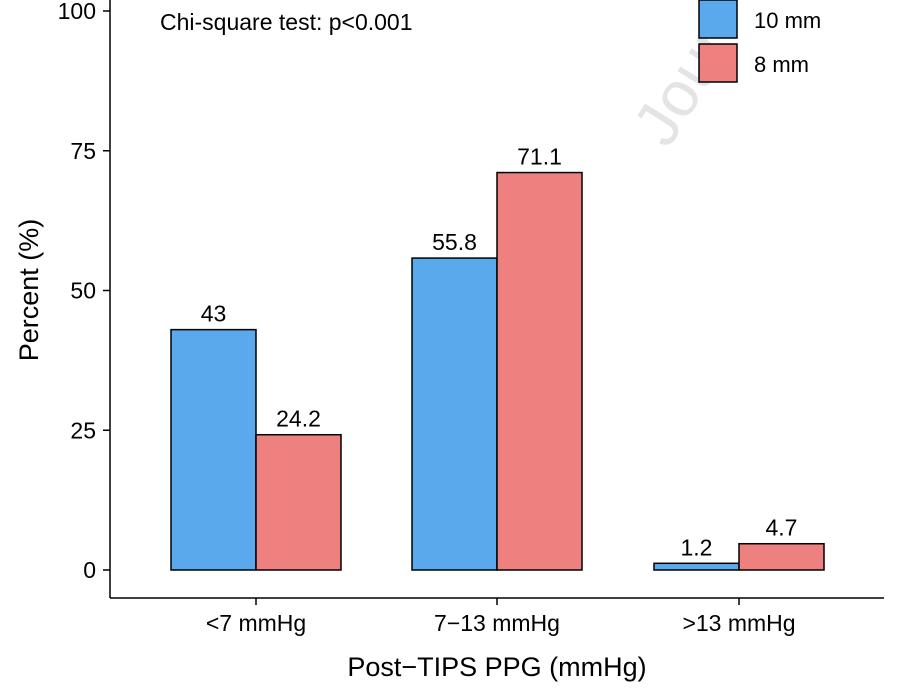 Image resolution: width=908 pixels, height=689 pixels. Describe the element at coordinates (298, 419) in the screenshot. I see `bar-value-label: 24.2` at that location.